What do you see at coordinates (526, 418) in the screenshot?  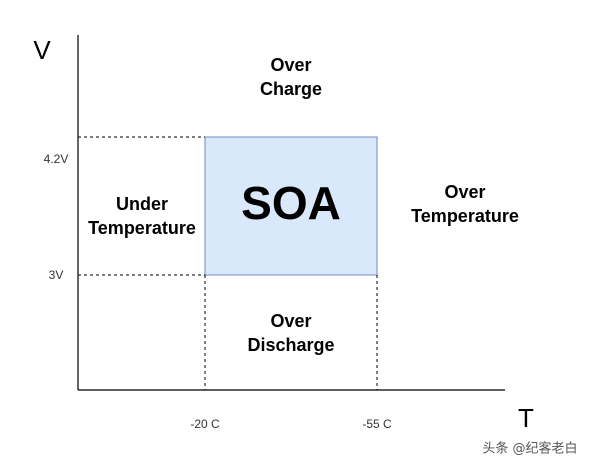 I see `x-axis-label: T` at bounding box center [526, 418].